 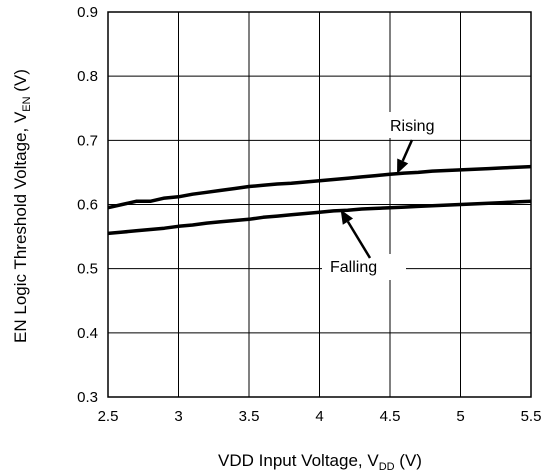 I want to click on x-tick-label: 4, so click(x=319, y=416).